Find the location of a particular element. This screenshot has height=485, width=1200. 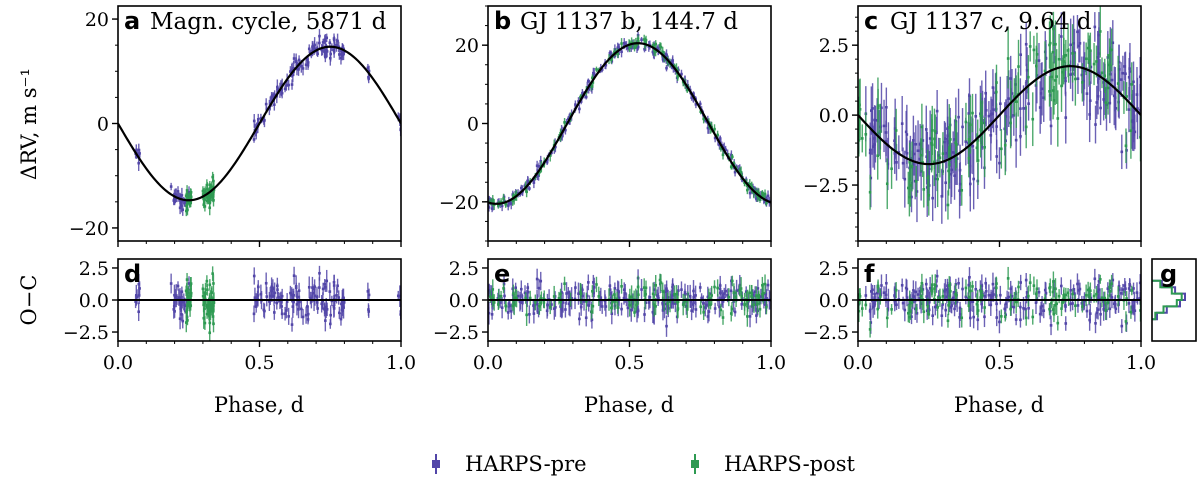

panel-a-model-curve is located at coordinates (259, 123).